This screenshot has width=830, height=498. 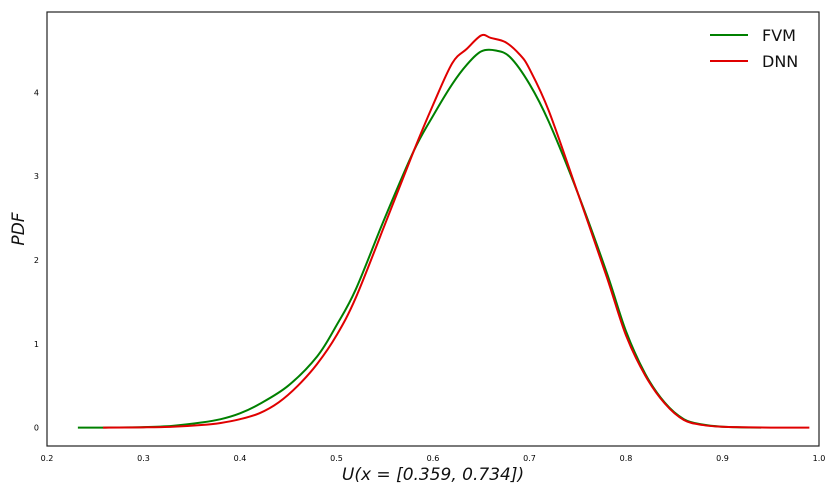 What do you see at coordinates (819, 458) in the screenshot?
I see `x-tick-label: 1.0` at bounding box center [819, 458].